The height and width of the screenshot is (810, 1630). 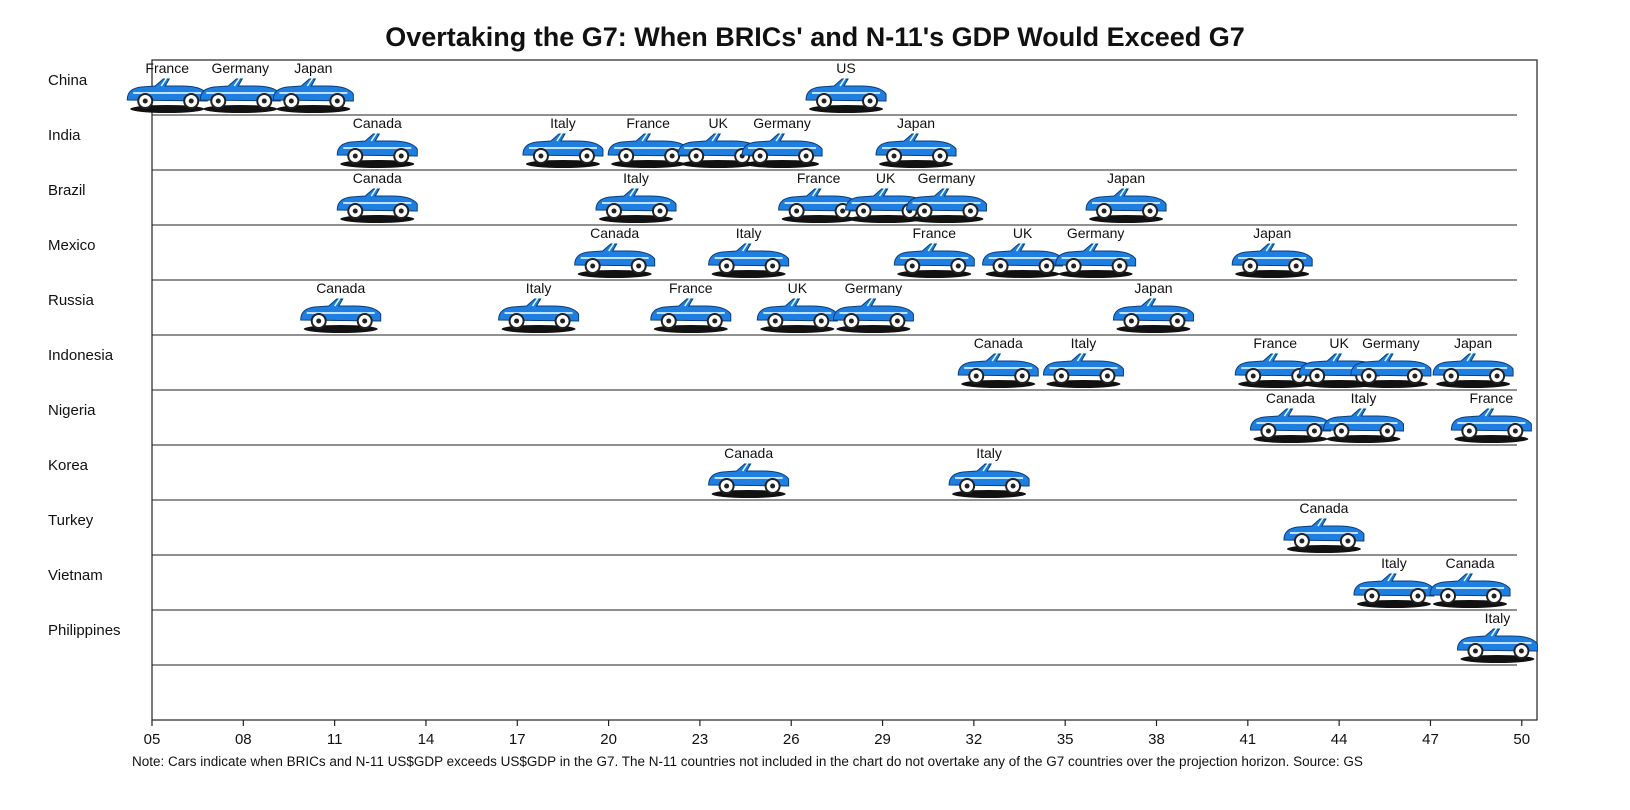 I want to click on row-label: Turkey, so click(x=71, y=520).